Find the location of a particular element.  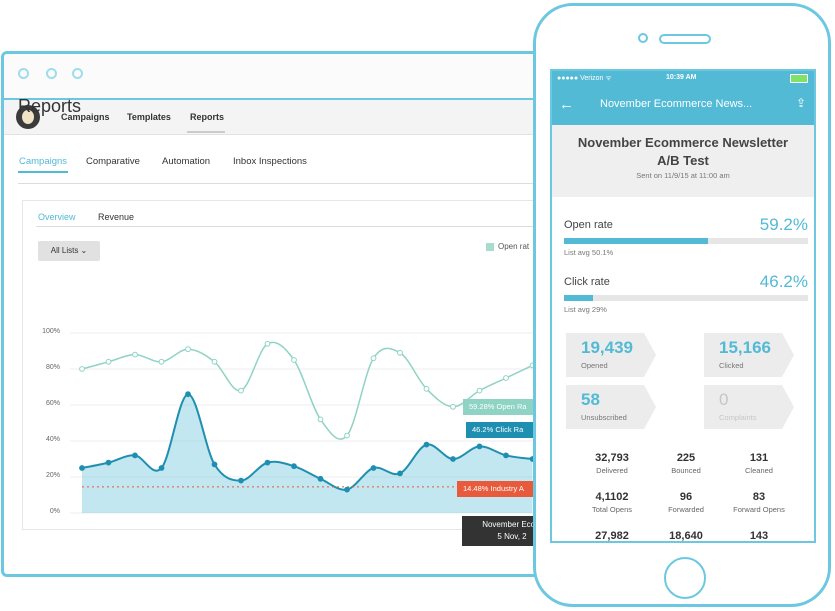

window-maximize-dot is located at coordinates (77, 73).